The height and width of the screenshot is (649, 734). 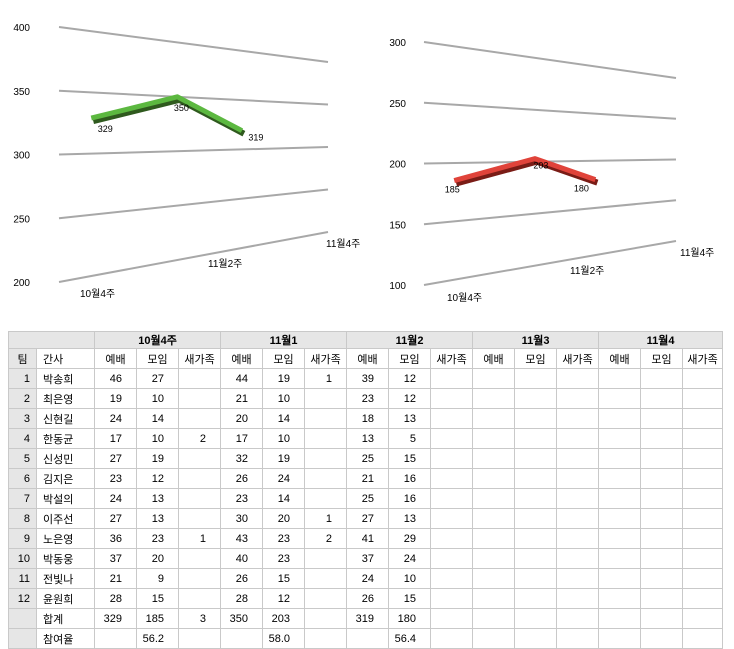 I want to click on row-header: 7, so click(x=22, y=498).